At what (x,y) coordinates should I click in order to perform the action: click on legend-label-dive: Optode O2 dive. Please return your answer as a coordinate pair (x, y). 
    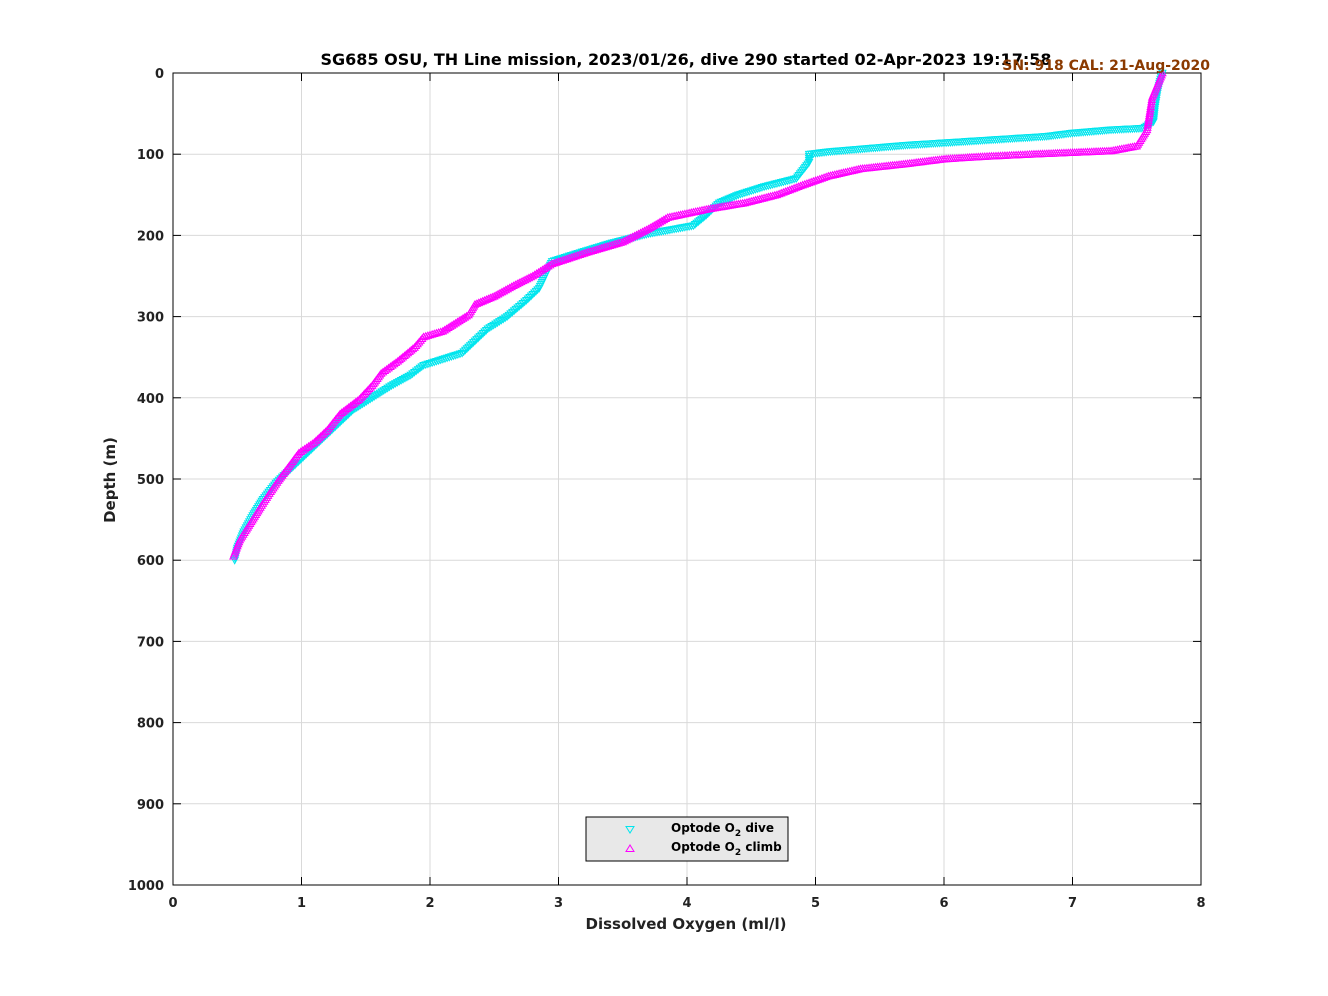
    Looking at the image, I should click on (722, 830).